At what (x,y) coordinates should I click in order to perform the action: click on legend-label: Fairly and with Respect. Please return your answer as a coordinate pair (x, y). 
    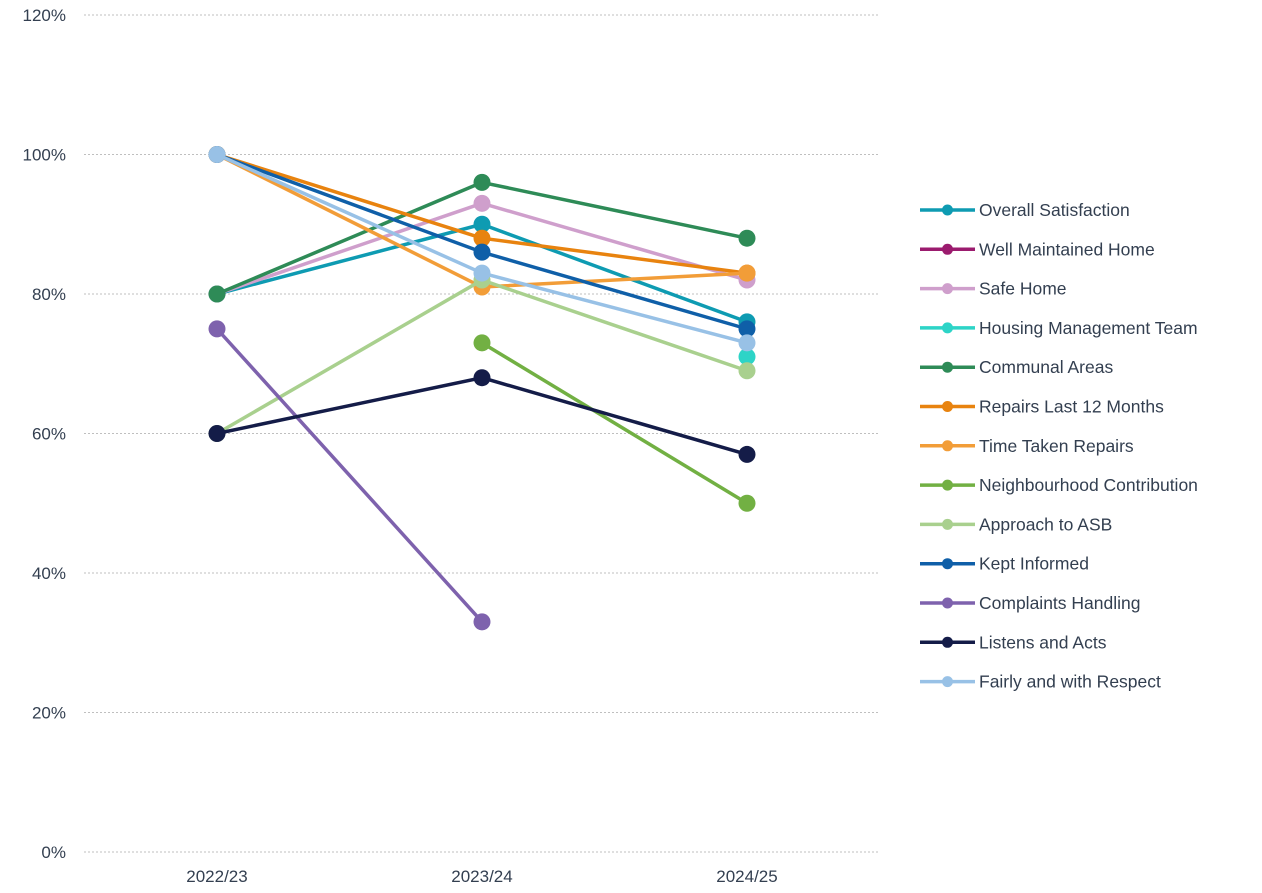
    Looking at the image, I should click on (1070, 682).